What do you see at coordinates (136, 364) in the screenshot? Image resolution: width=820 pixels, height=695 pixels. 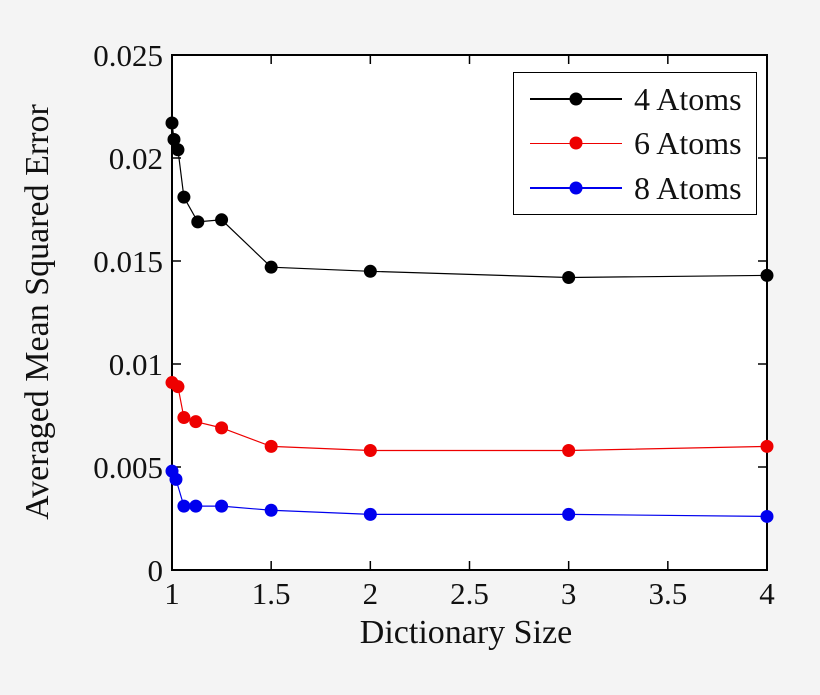 I see `y-tick-label: 0.01` at bounding box center [136, 364].